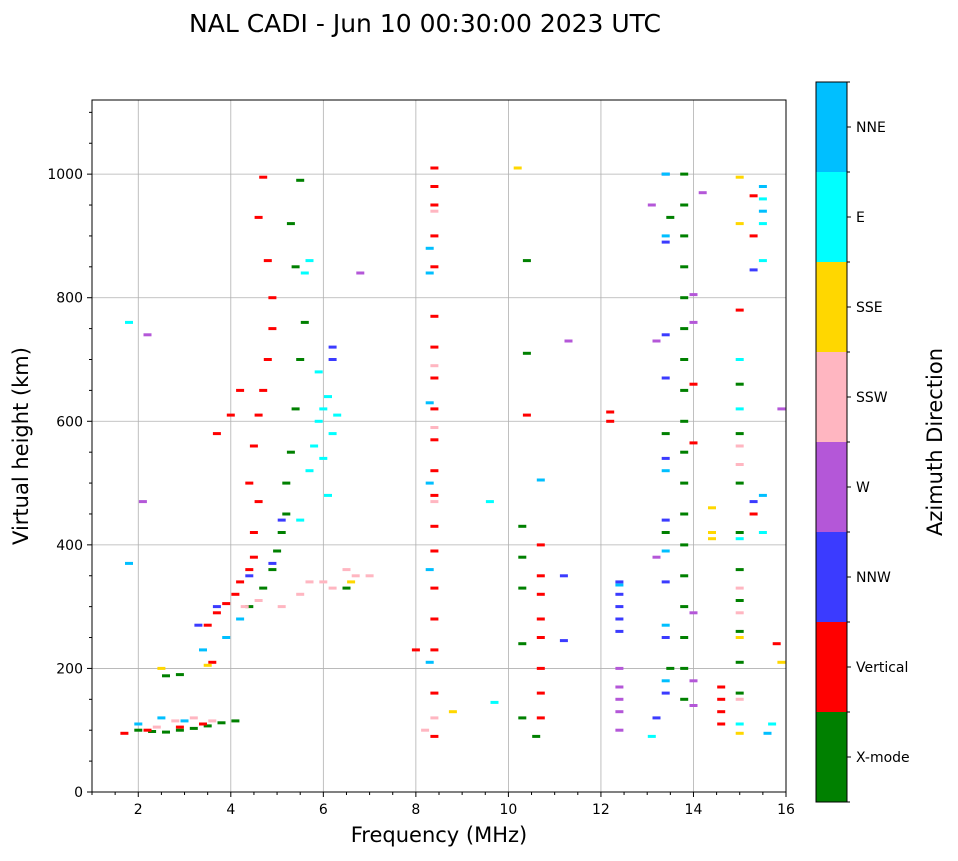 The image size is (958, 861). Describe the element at coordinates (69, 422) in the screenshot. I see `y-tick-label: 600` at that location.